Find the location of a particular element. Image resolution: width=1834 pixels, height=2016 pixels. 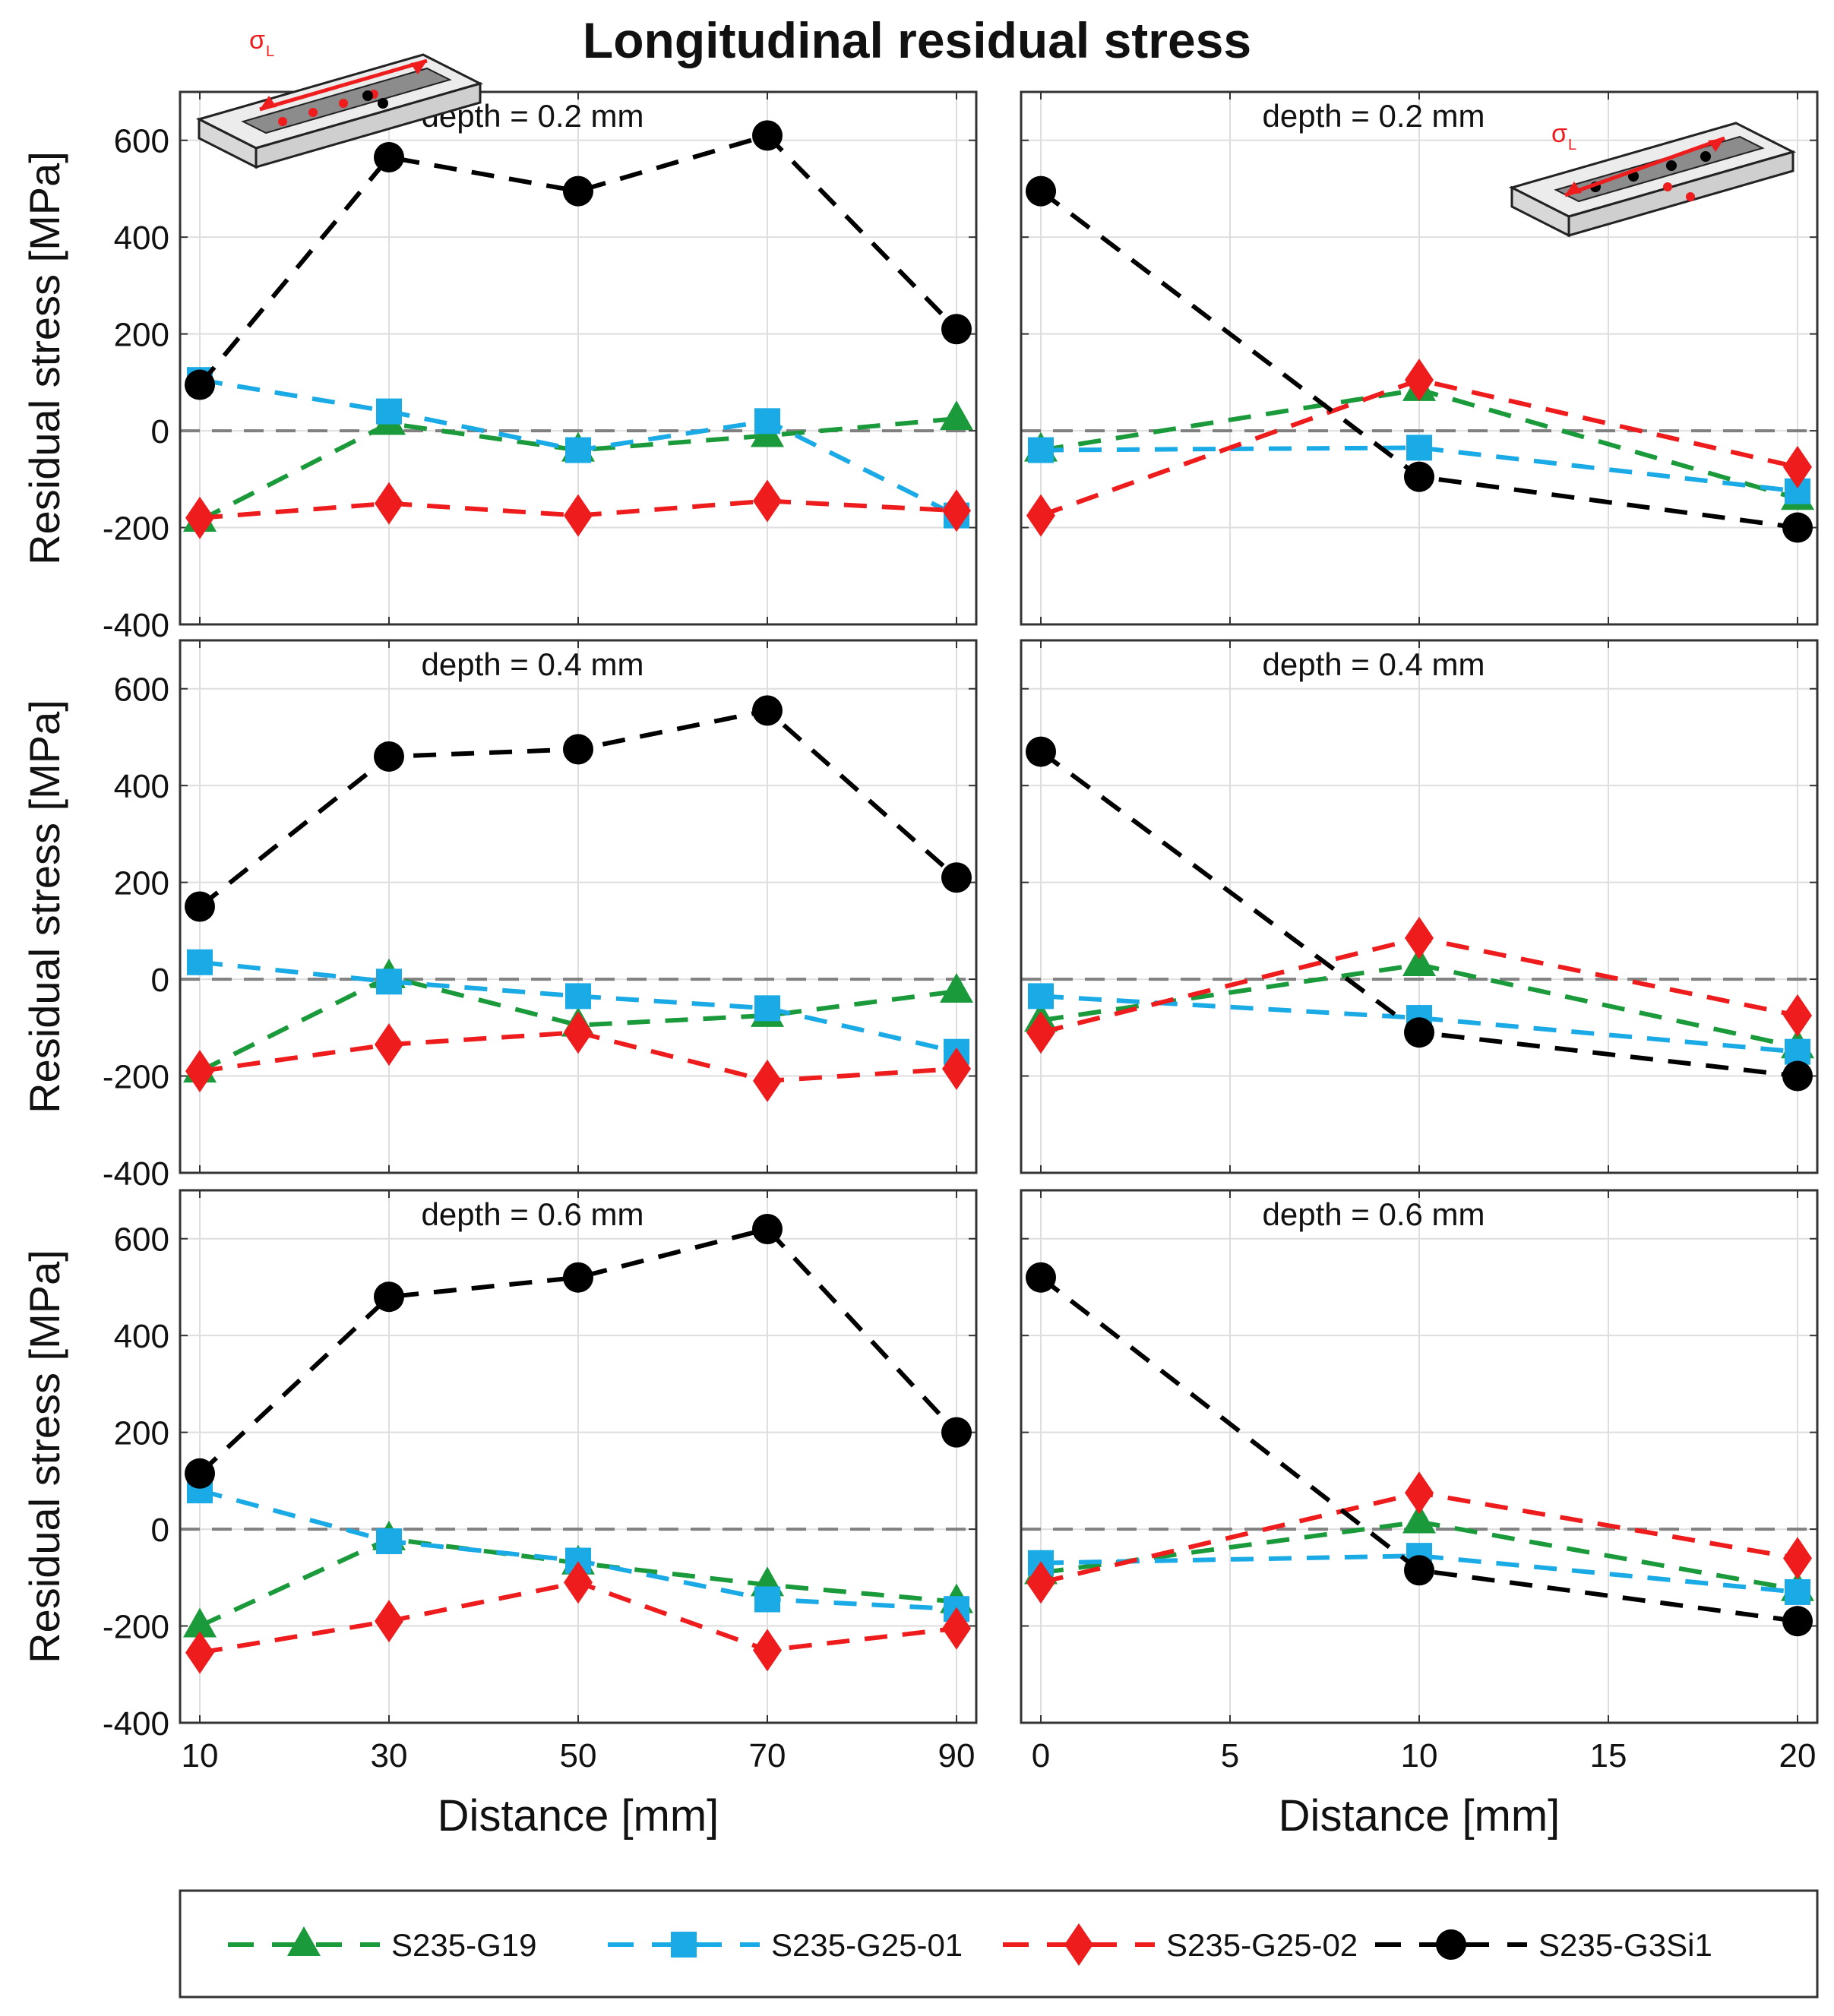

plate-front is located at coordinates (1680, 193).